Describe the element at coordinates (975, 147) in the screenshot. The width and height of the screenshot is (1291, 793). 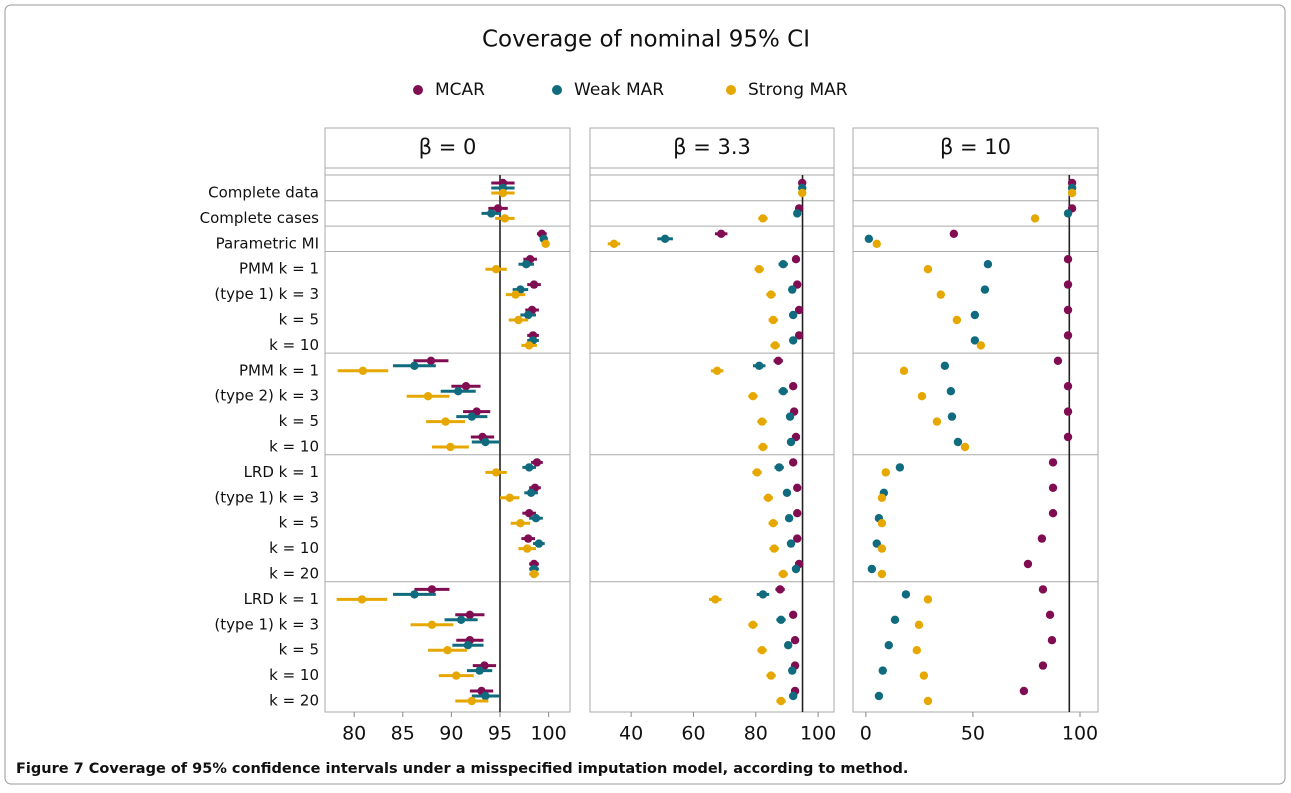
I see `strip-label: β = 10` at that location.